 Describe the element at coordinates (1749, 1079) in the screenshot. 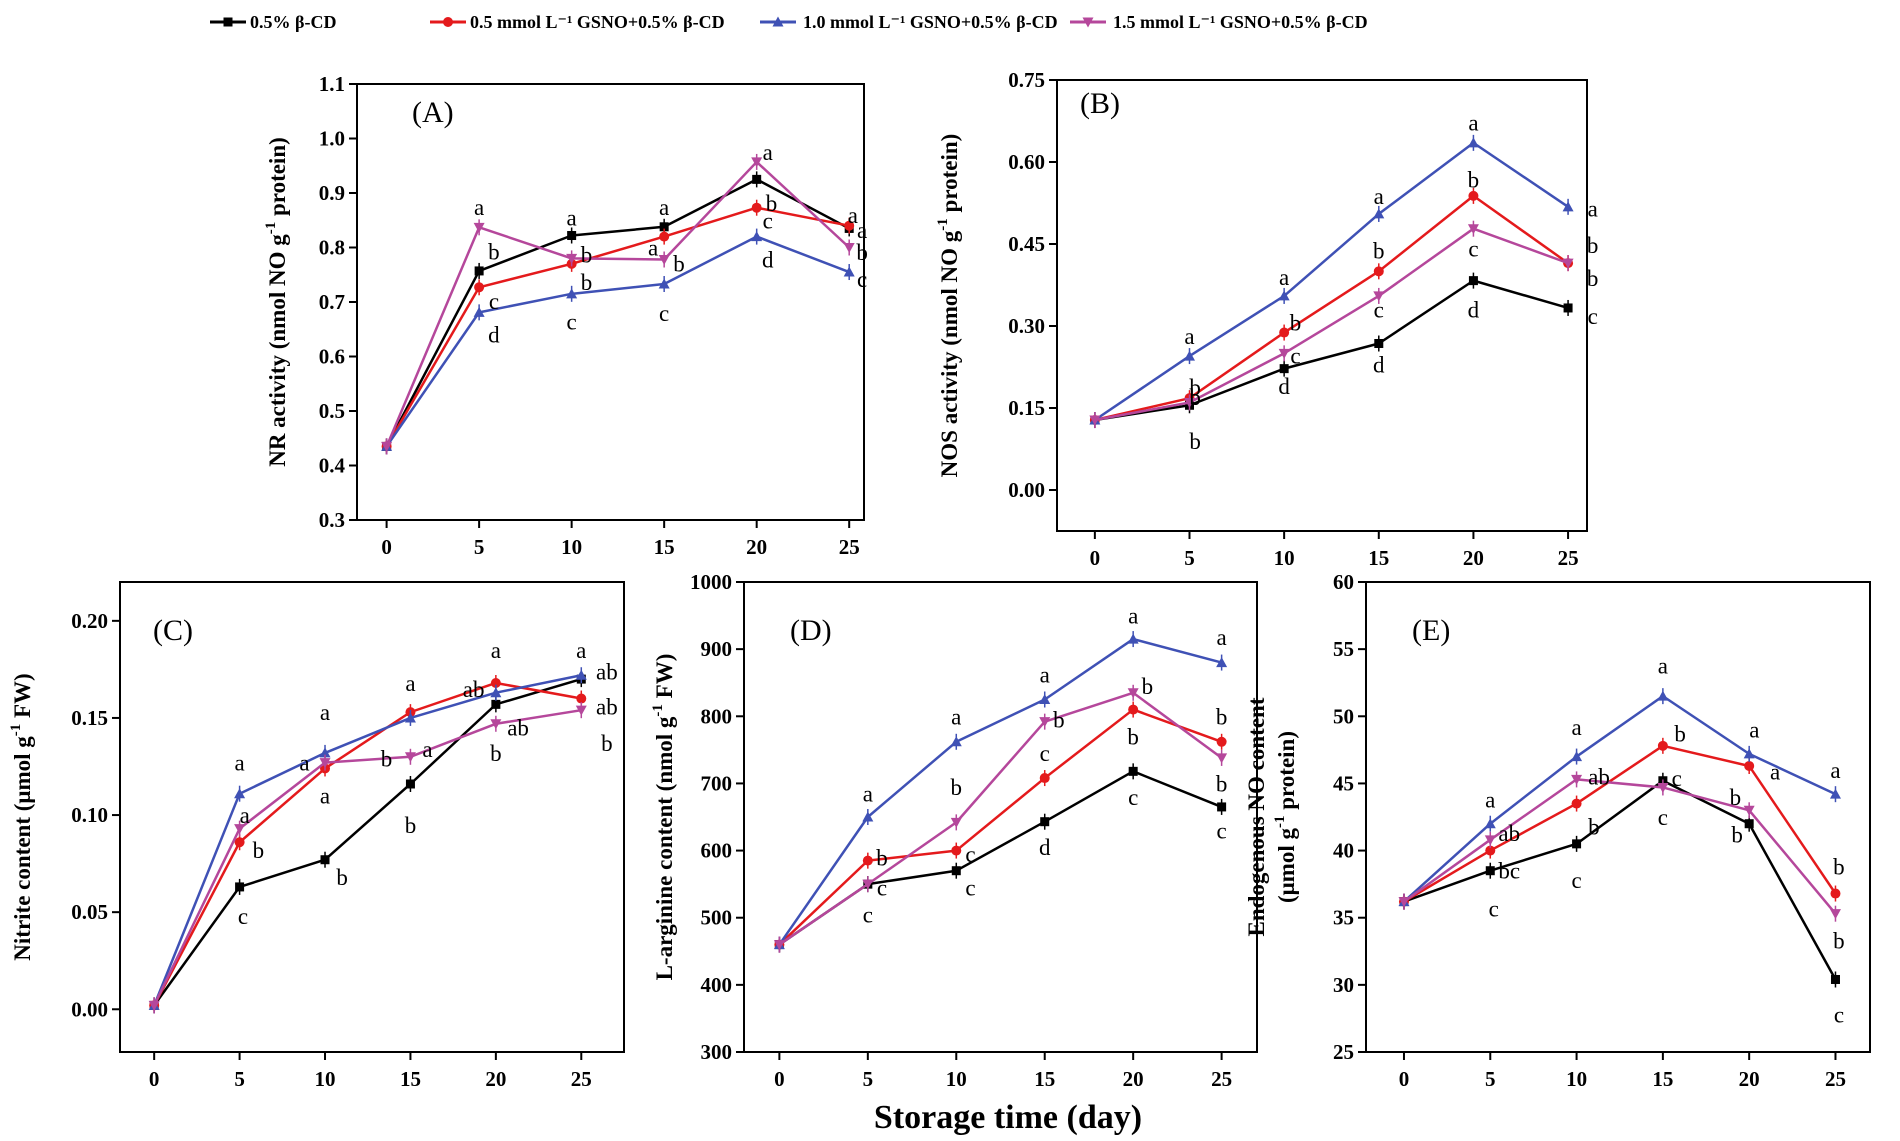

I see `x-tick-label: 20` at that location.